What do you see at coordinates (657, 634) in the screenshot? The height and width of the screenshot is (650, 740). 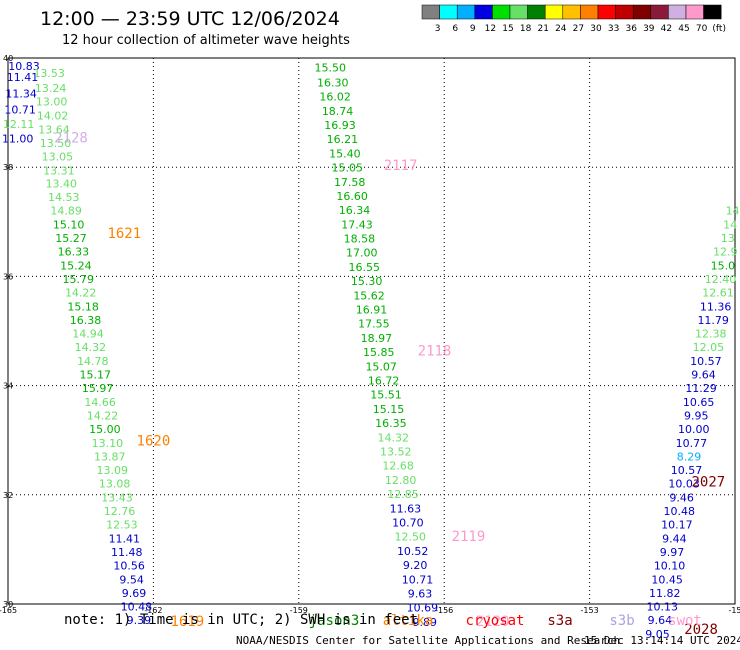 I see `wave-height-label: 9.05` at bounding box center [657, 634].